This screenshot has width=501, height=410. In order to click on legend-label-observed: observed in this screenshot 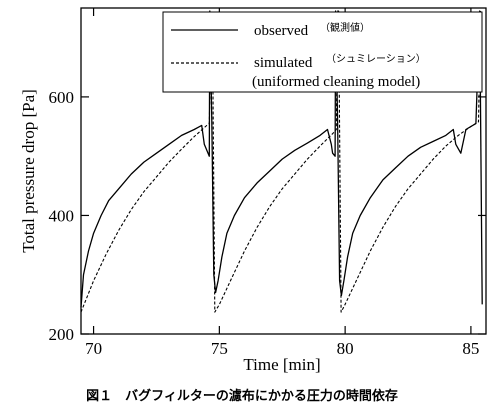, I will do `click(281, 31)`.